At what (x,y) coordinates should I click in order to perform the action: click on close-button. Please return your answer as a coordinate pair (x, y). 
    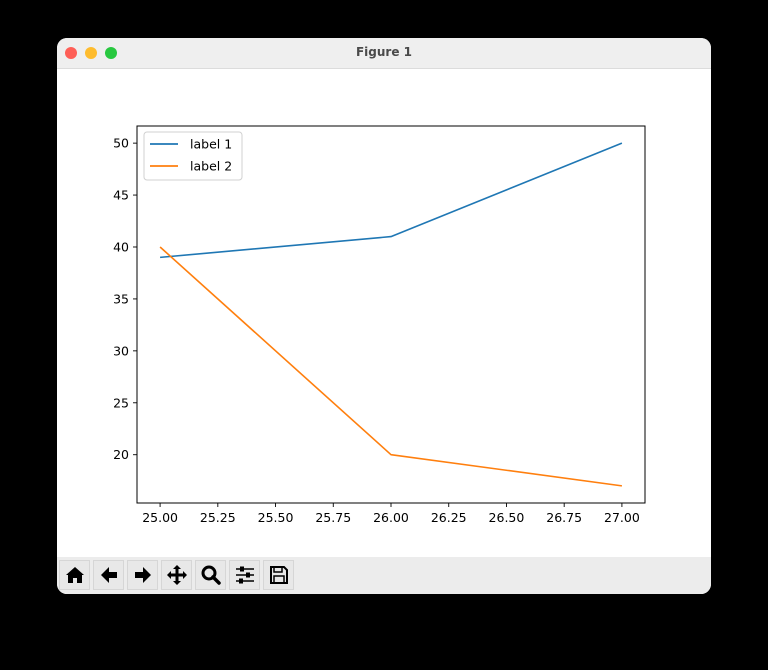
    Looking at the image, I should click on (71, 53).